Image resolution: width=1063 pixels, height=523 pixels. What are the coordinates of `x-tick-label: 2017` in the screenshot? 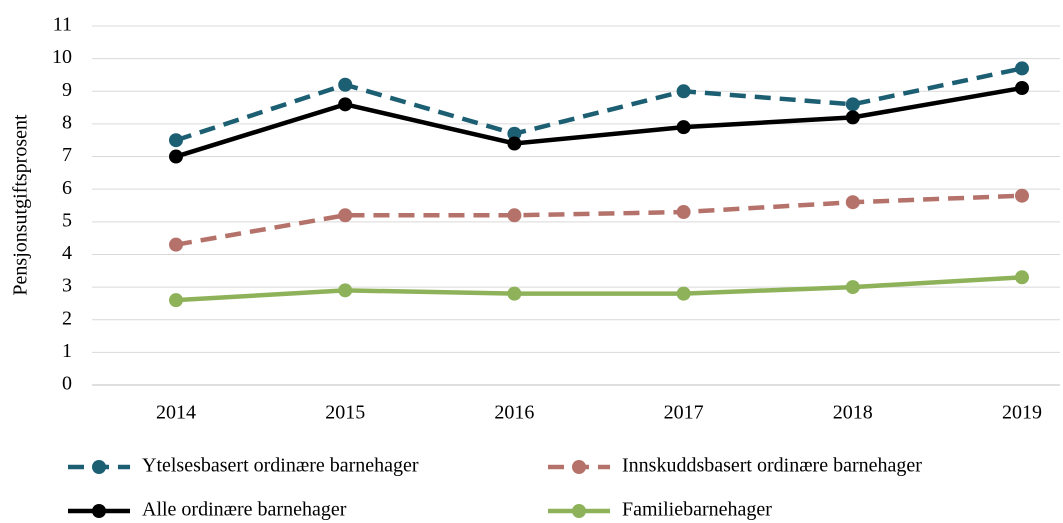 It's located at (684, 413).